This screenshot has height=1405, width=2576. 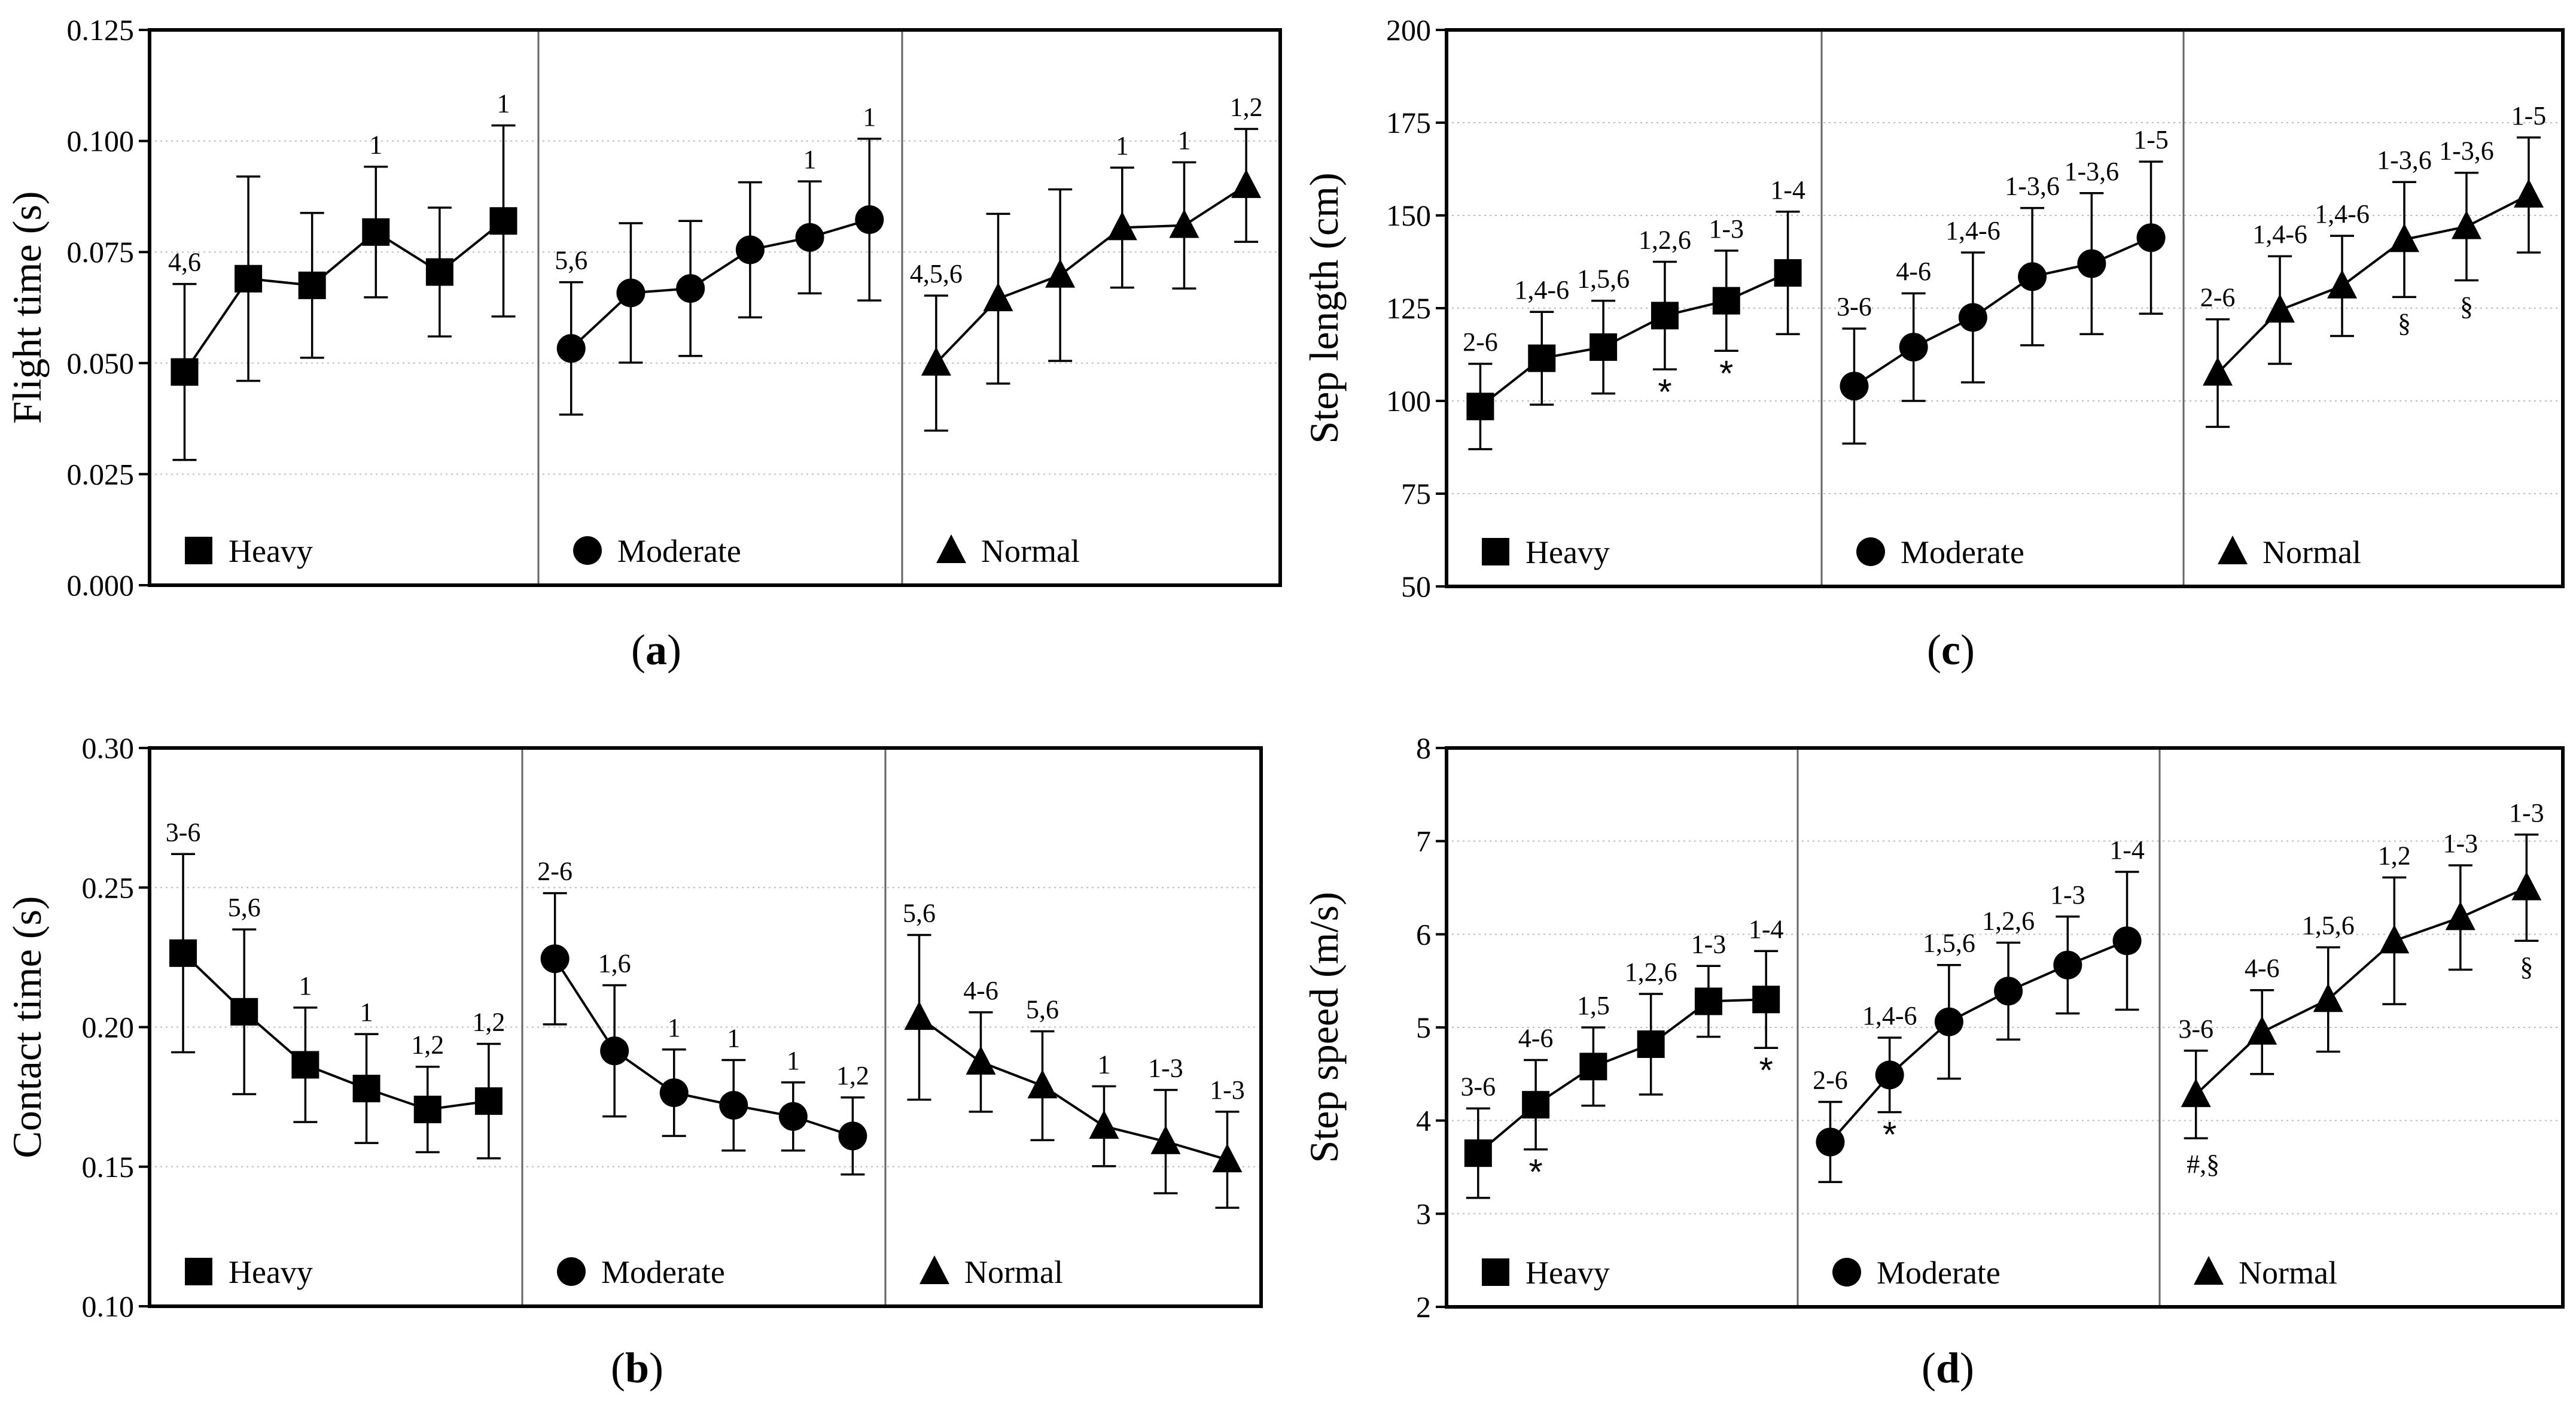 I want to click on y-tick-label: 0.050, so click(x=101, y=363).